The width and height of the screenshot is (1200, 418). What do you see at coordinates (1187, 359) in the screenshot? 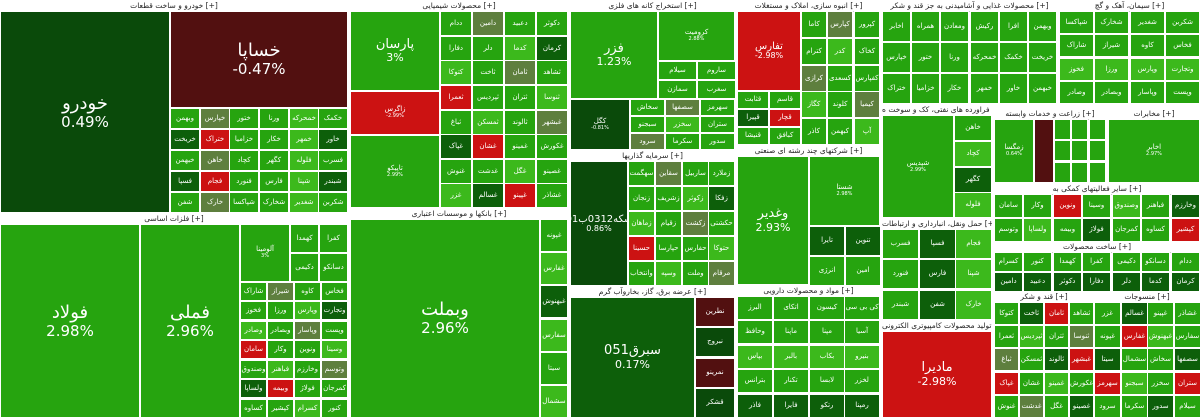
I see `tile-stock: سصفها` at bounding box center [1187, 359].